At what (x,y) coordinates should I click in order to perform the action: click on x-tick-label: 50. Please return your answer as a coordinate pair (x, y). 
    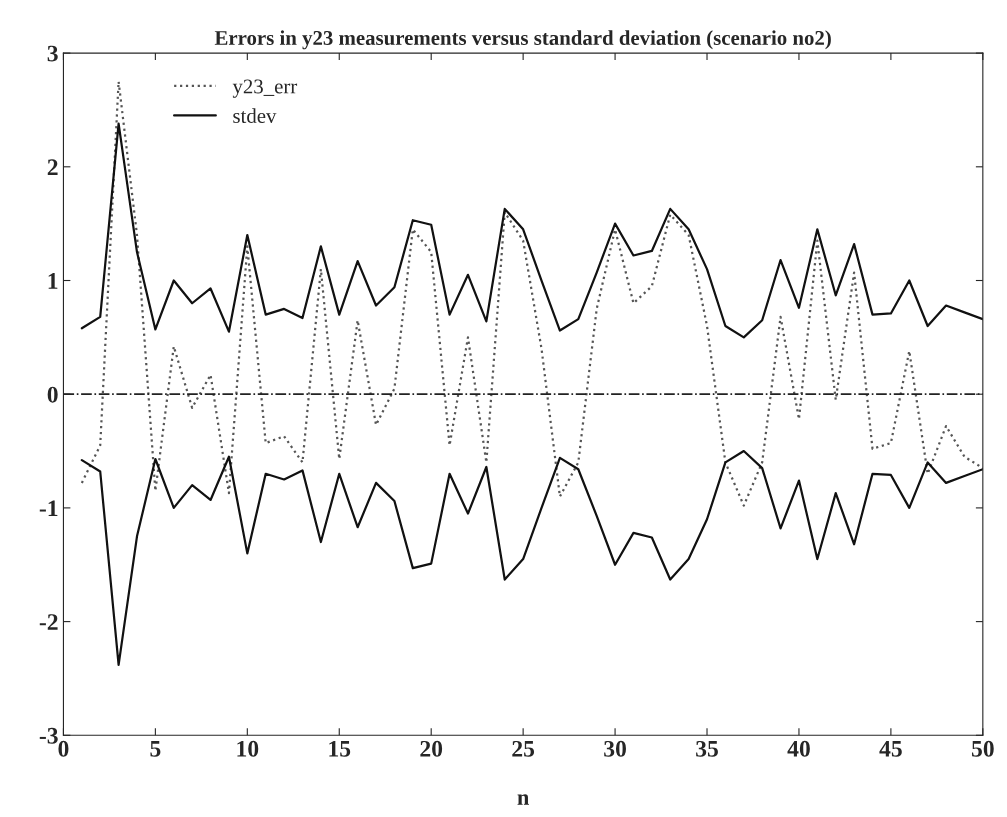
    Looking at the image, I should click on (982, 748).